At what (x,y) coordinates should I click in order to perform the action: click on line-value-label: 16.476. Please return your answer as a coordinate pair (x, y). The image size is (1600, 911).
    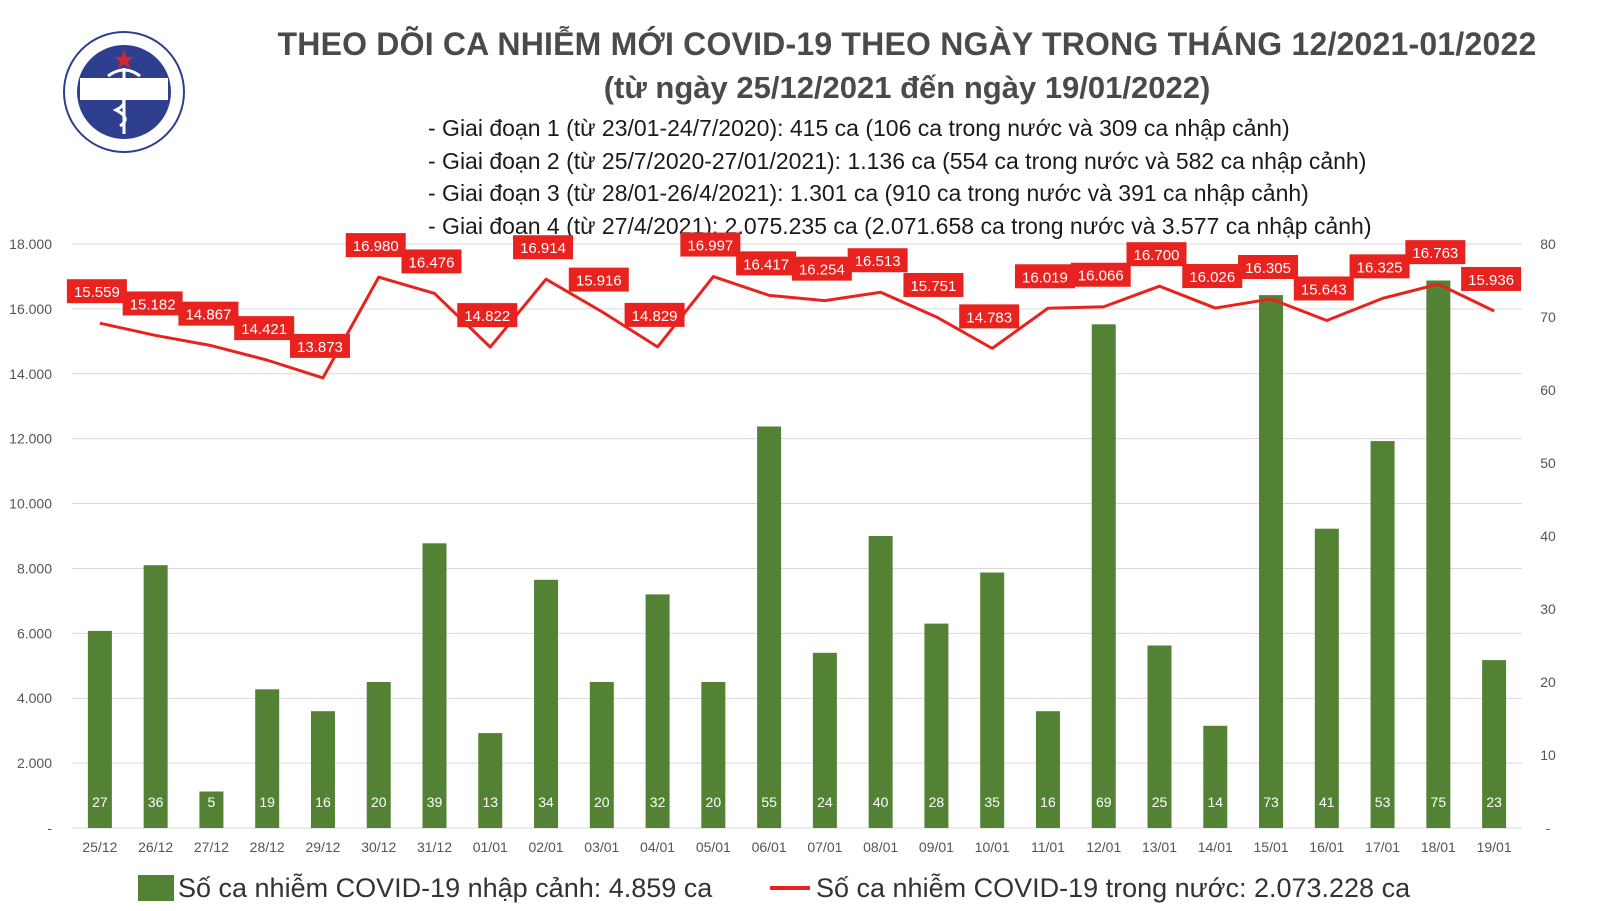
    Looking at the image, I should click on (432, 262).